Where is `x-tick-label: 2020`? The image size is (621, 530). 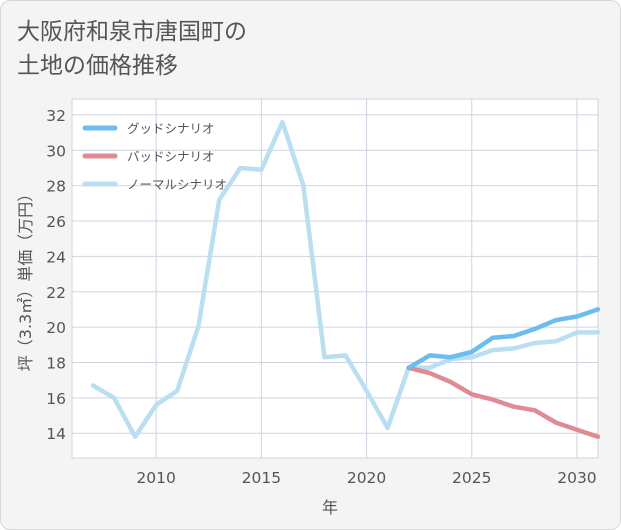
x-tick-label: 2020 is located at coordinates (366, 478).